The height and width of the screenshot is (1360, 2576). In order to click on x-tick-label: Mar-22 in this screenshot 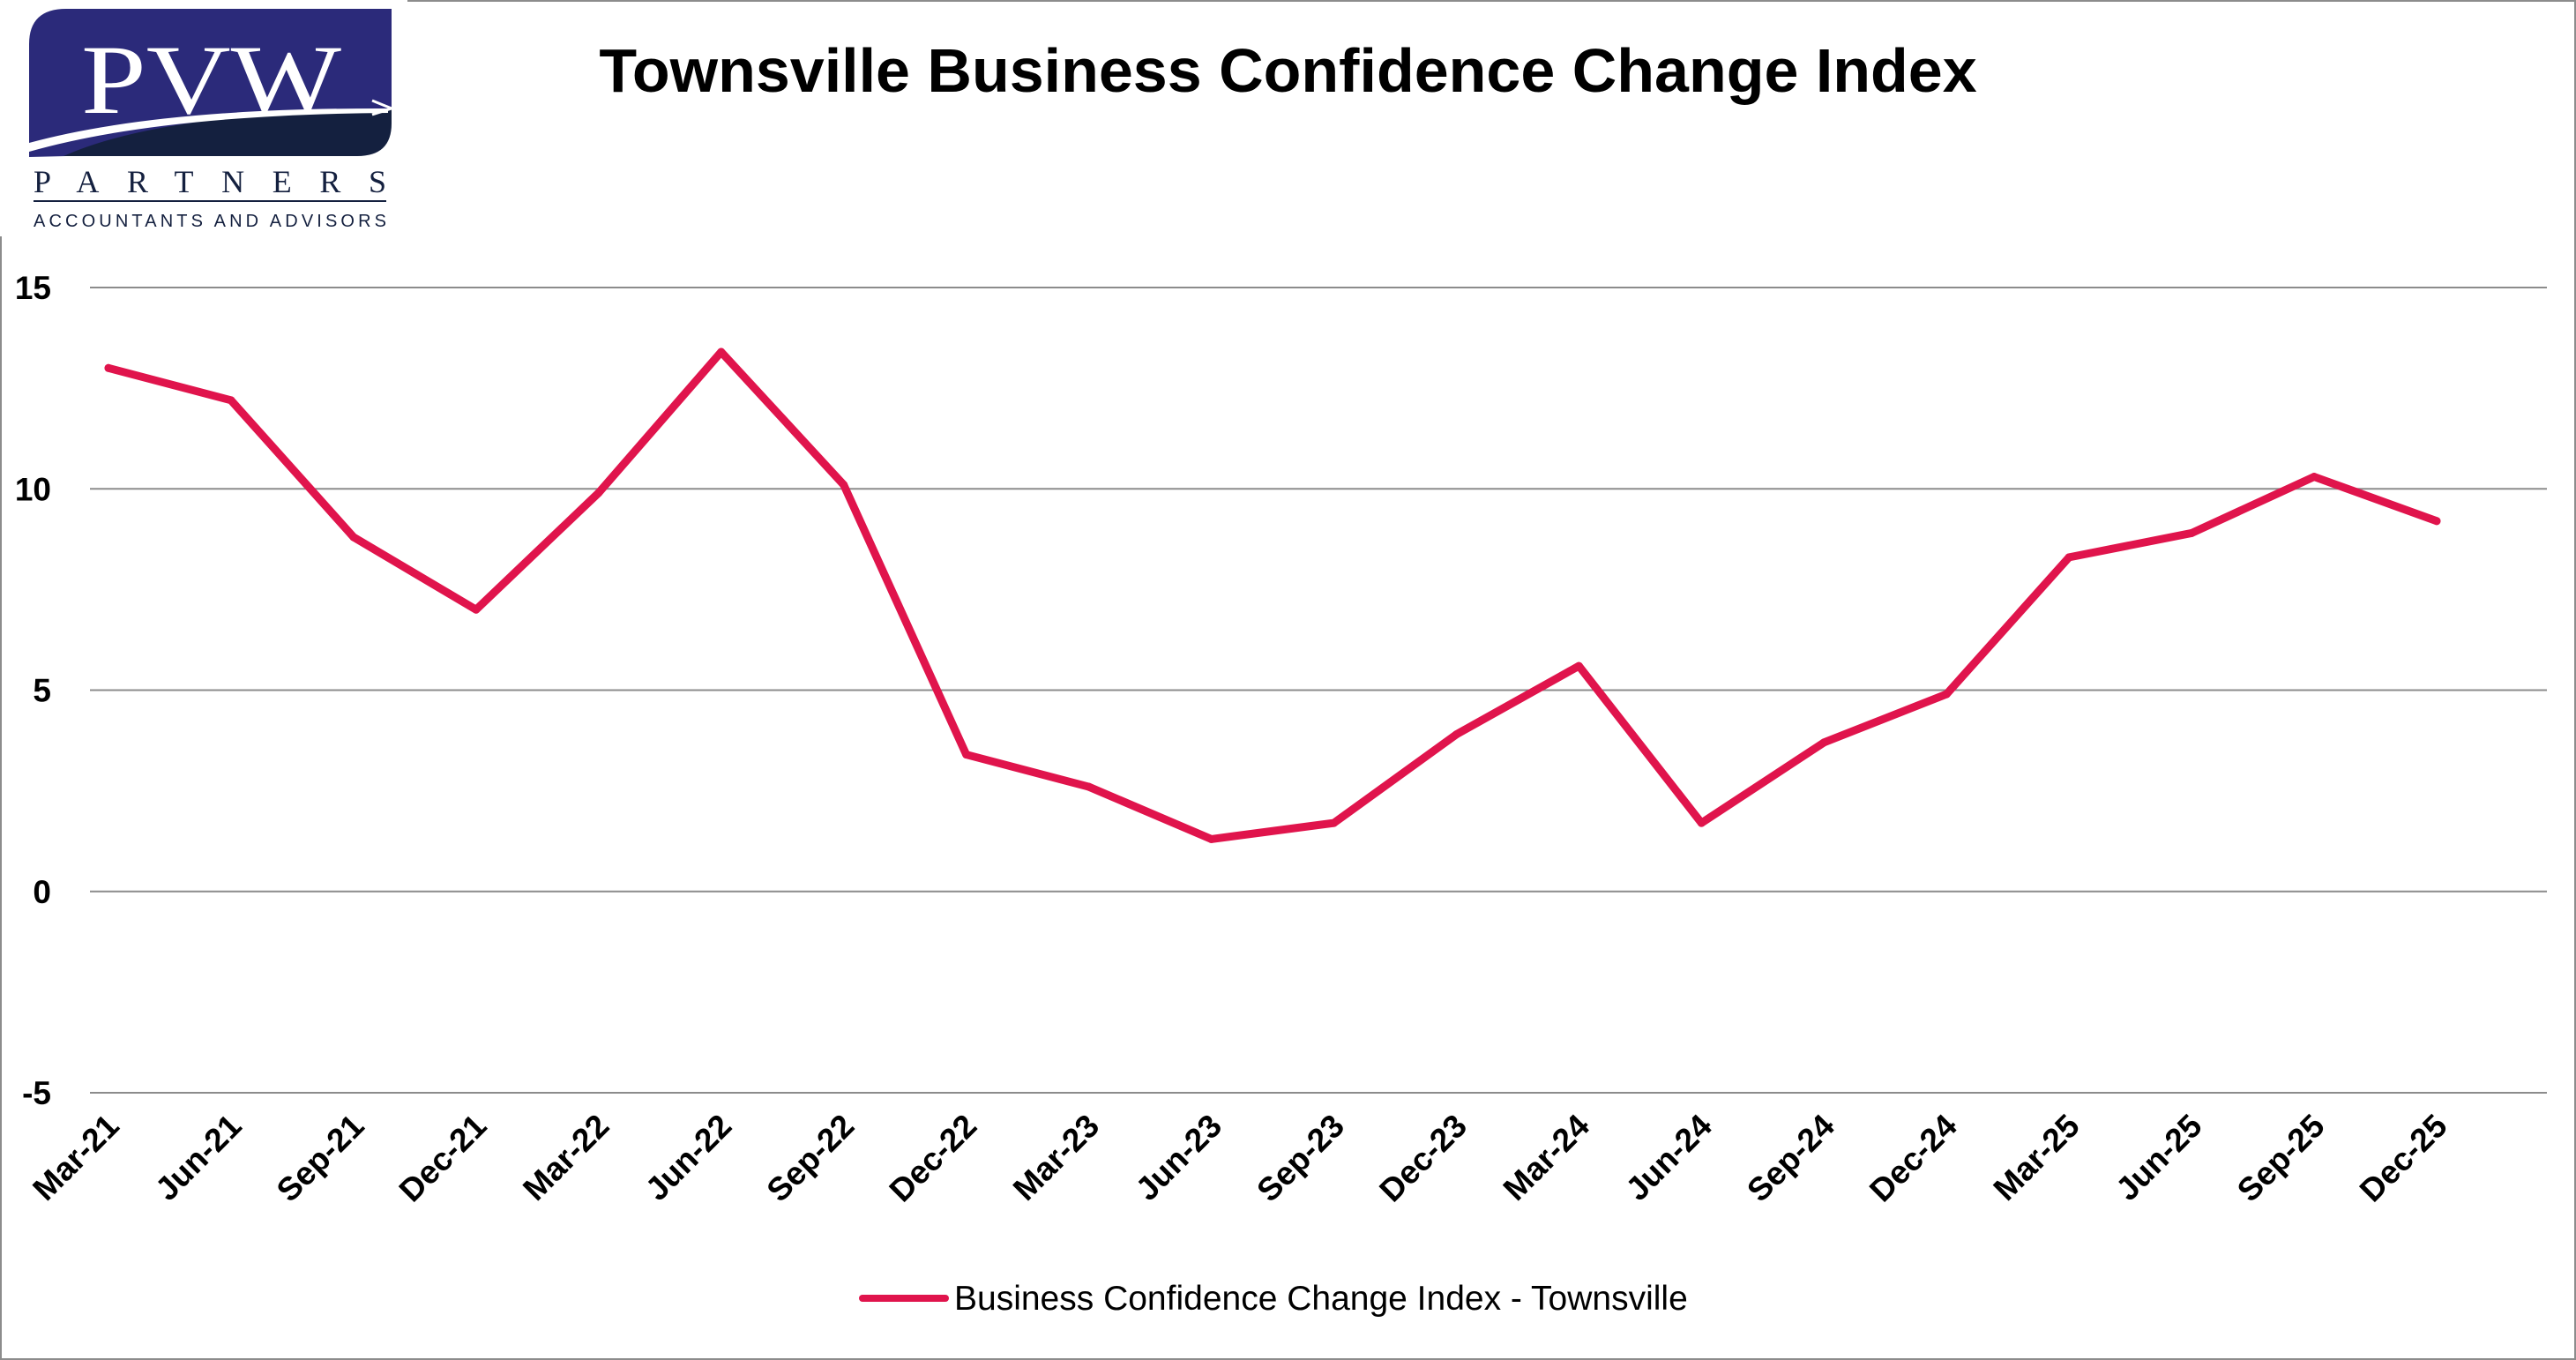, I will do `click(566, 1157)`.